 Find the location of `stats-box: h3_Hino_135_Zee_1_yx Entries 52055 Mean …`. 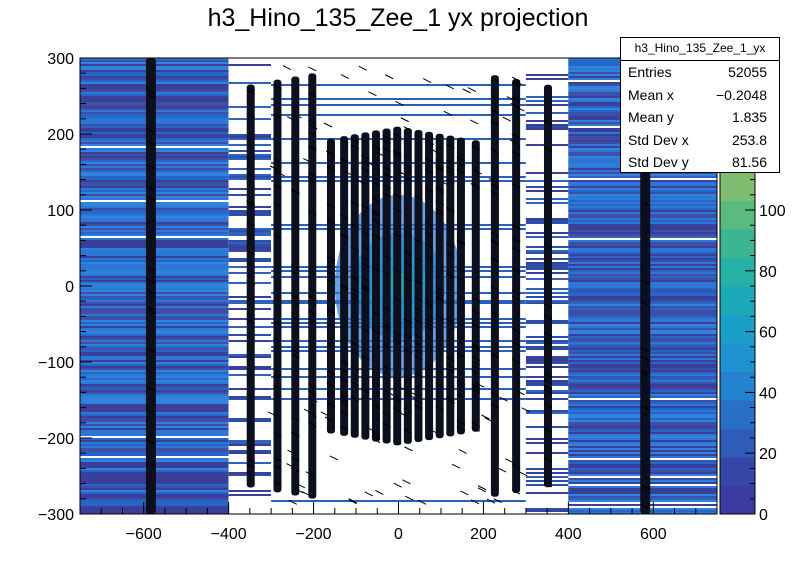

stats-box: h3_Hino_135_Zee_1_yx Entries 52055 Mean … is located at coordinates (700, 105).